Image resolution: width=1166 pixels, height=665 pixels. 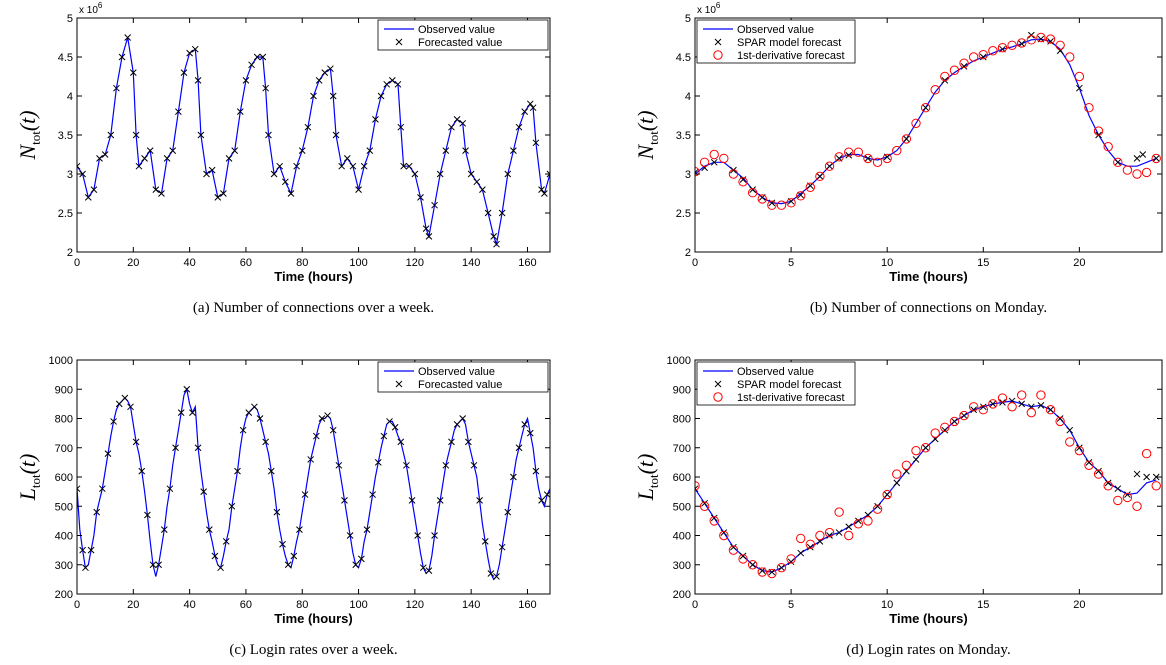 I want to click on legend-swatch-x, so click(x=399, y=384).